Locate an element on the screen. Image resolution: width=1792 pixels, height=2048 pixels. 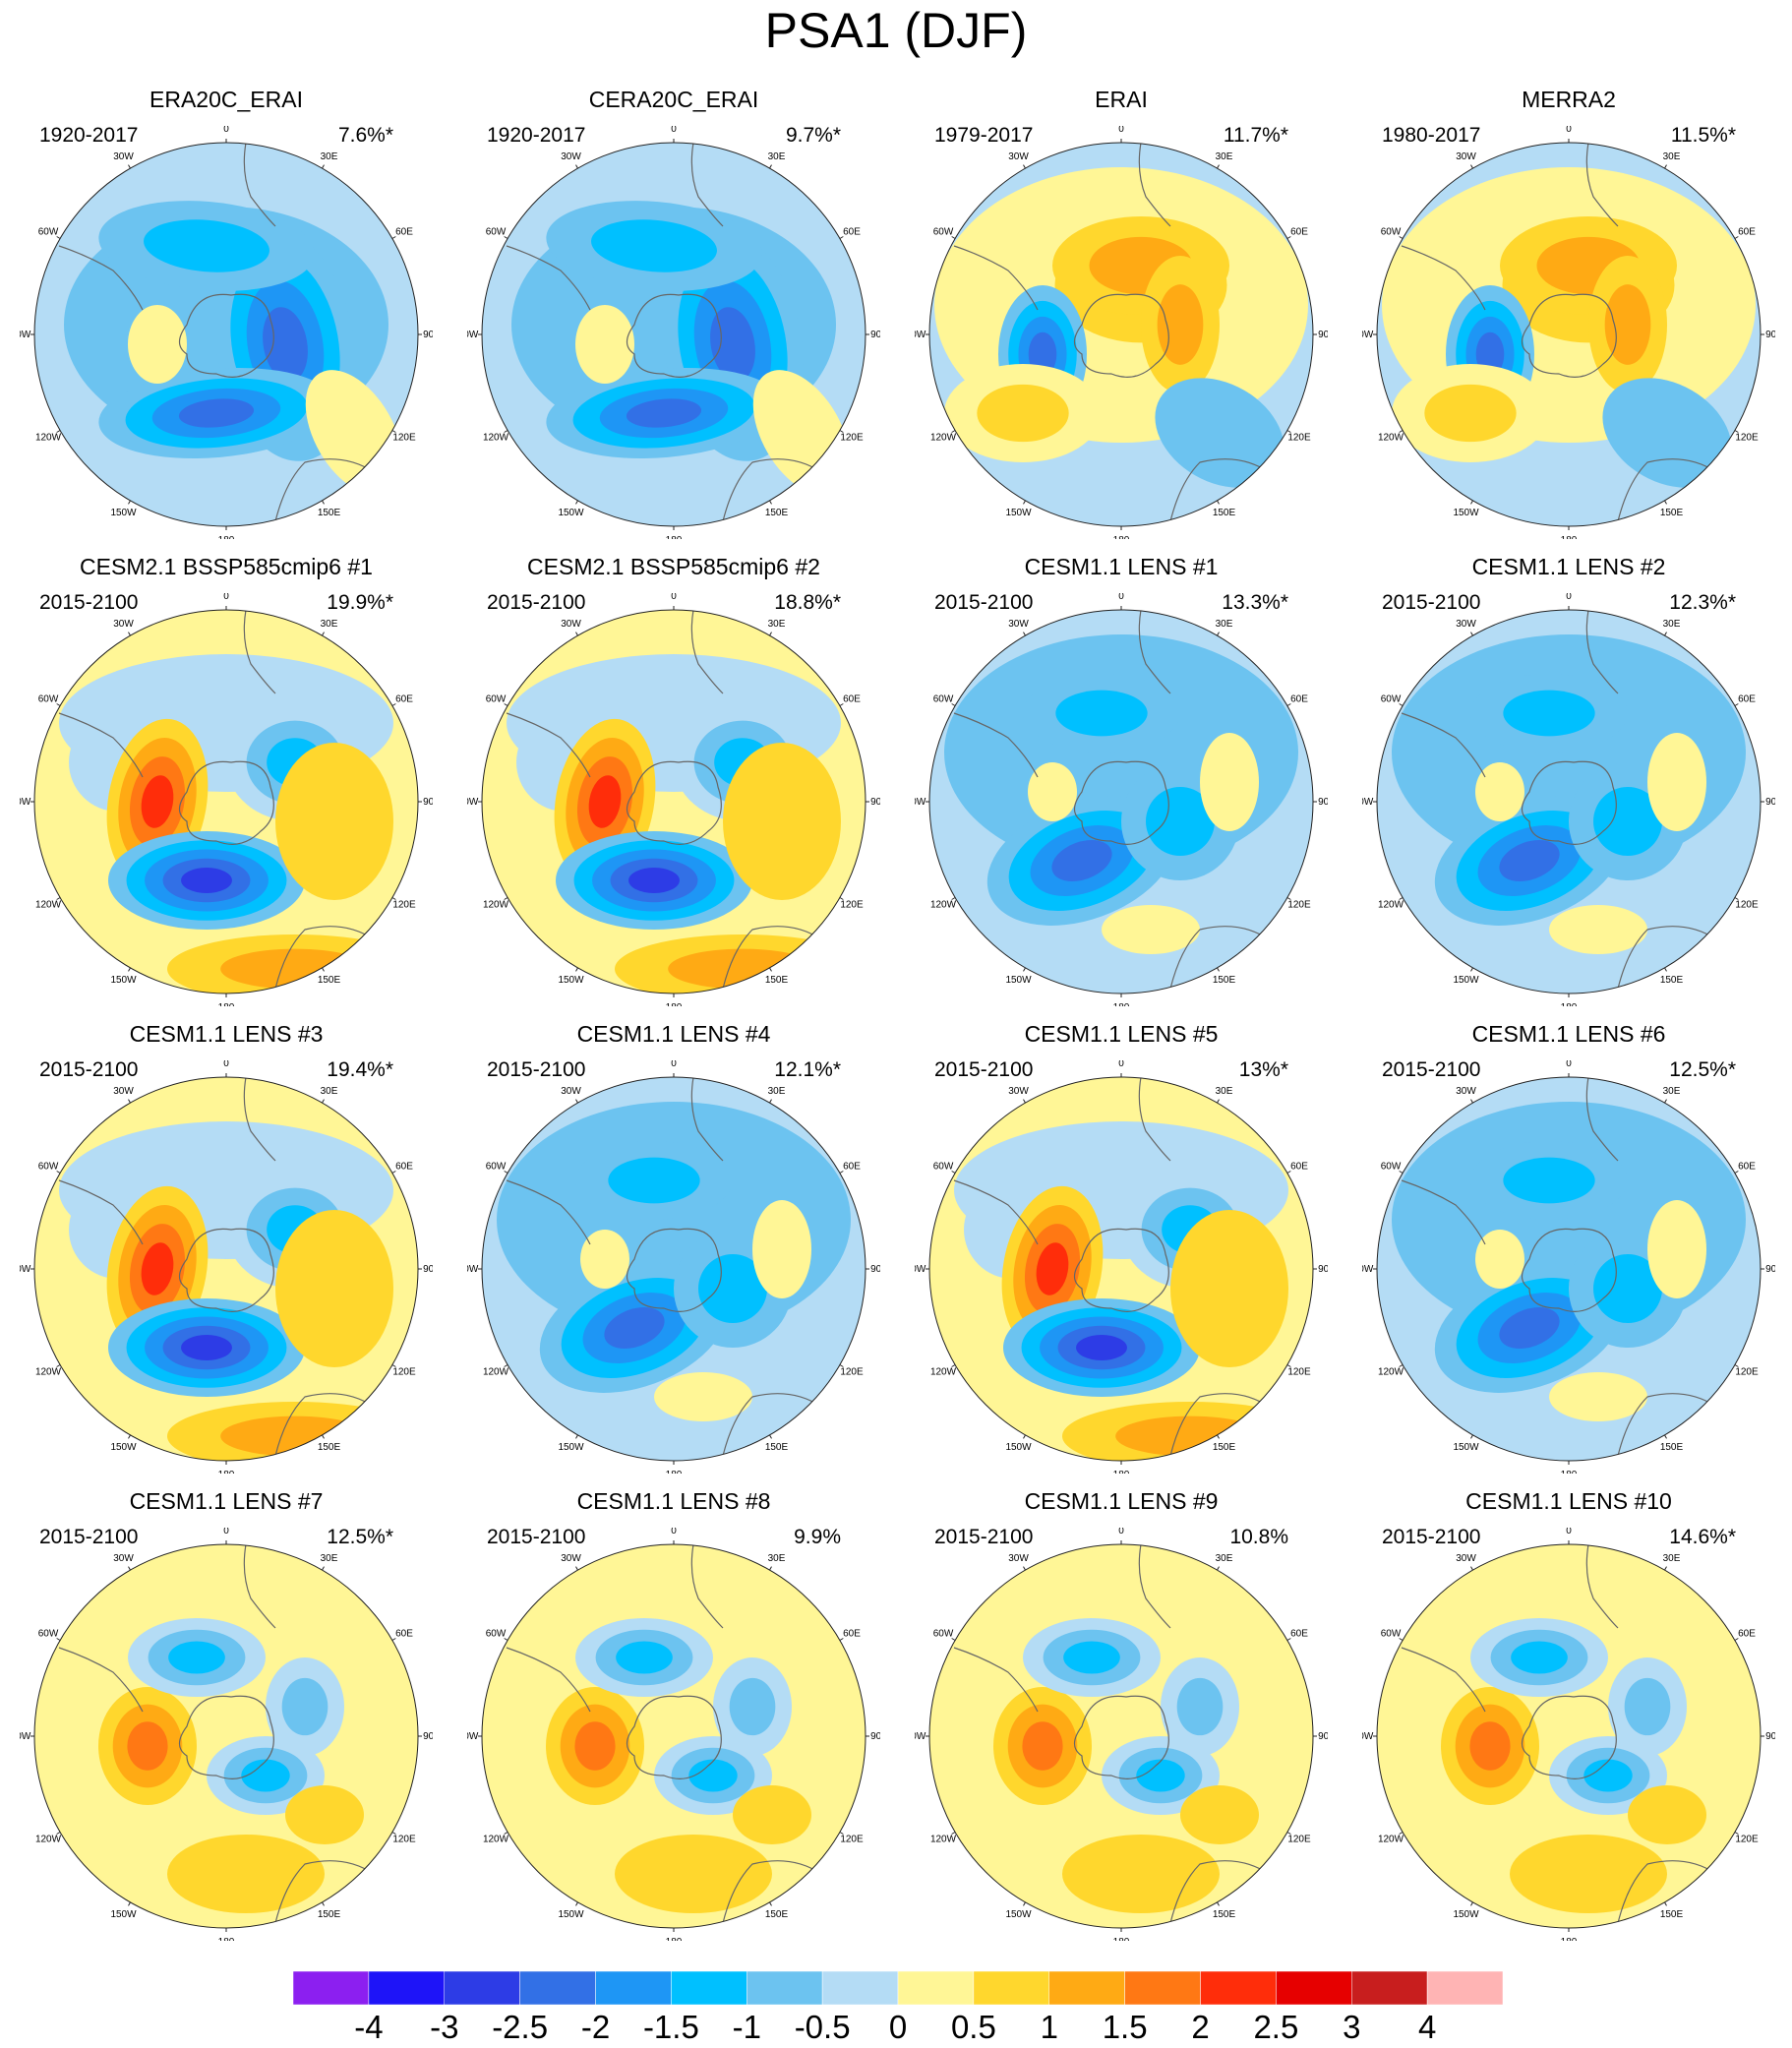
colorbar-tick-label: 2.5 is located at coordinates (1276, 2027).